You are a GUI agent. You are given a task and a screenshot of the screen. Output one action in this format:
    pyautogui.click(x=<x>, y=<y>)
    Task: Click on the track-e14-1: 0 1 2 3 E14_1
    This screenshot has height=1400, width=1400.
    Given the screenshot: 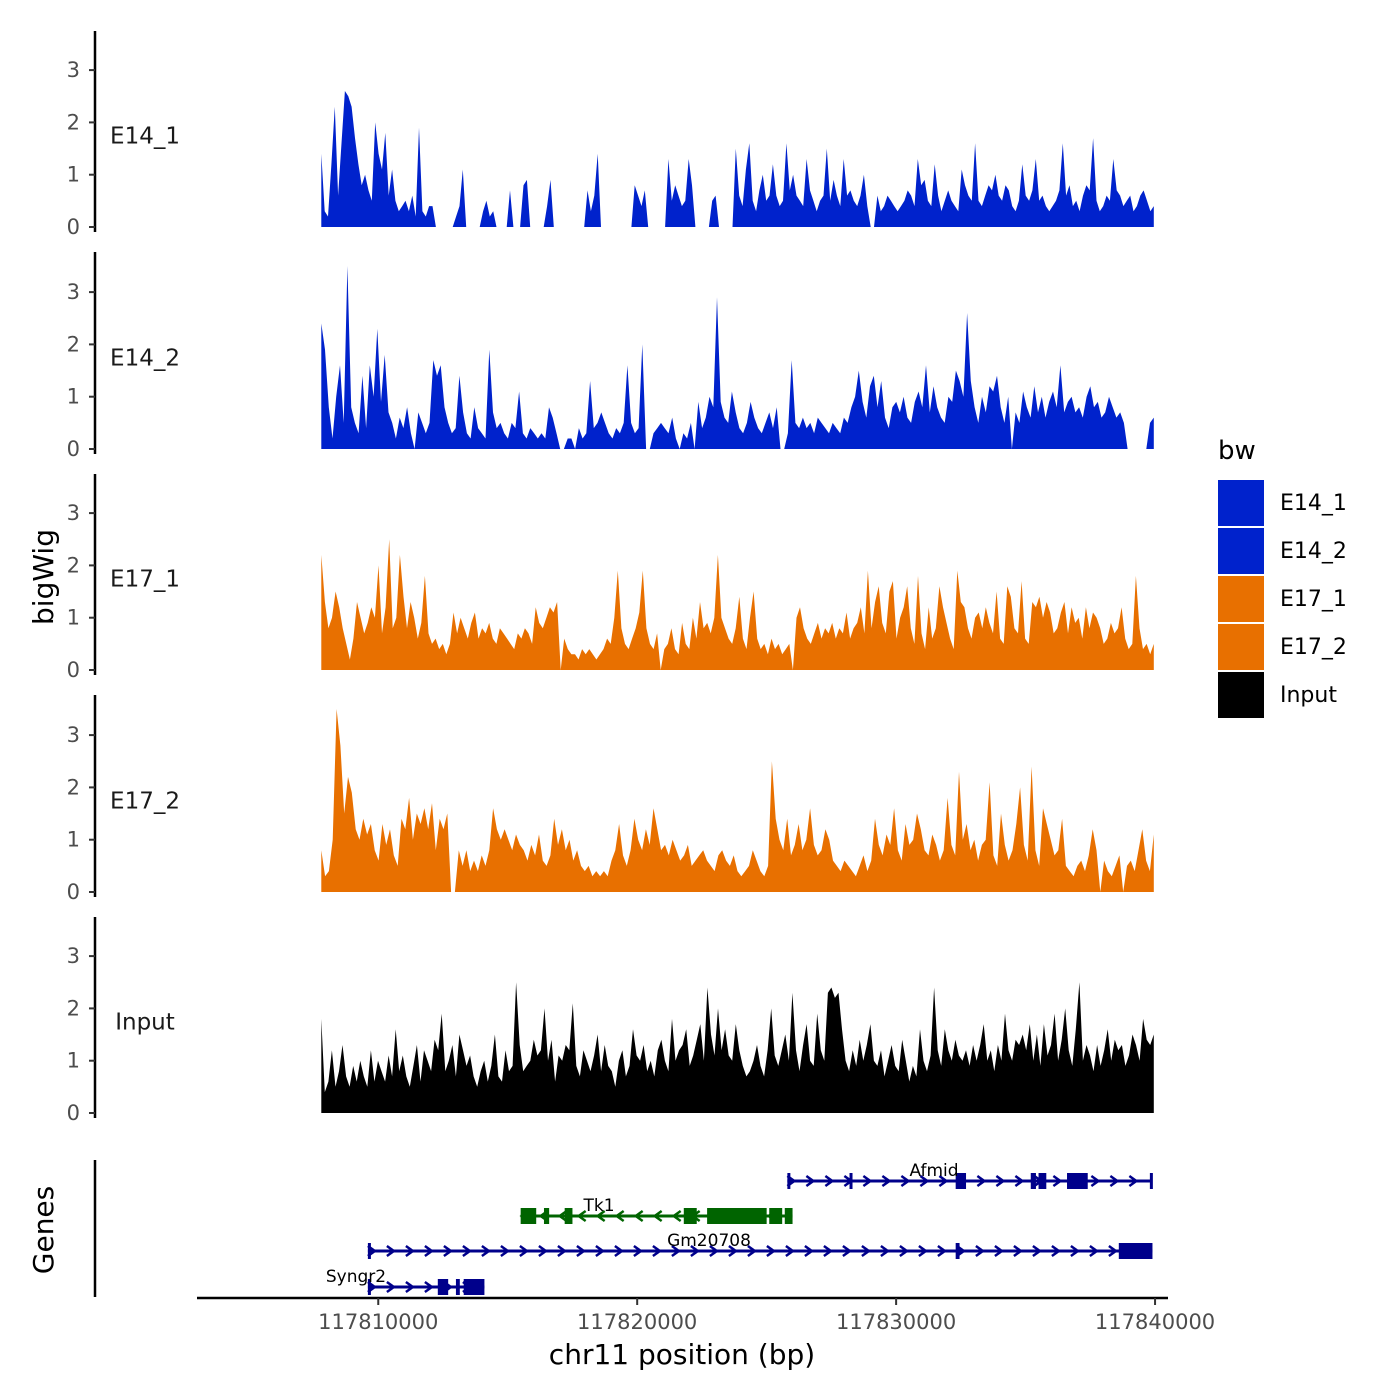 What is the action you would take?
    pyautogui.click(x=610, y=135)
    